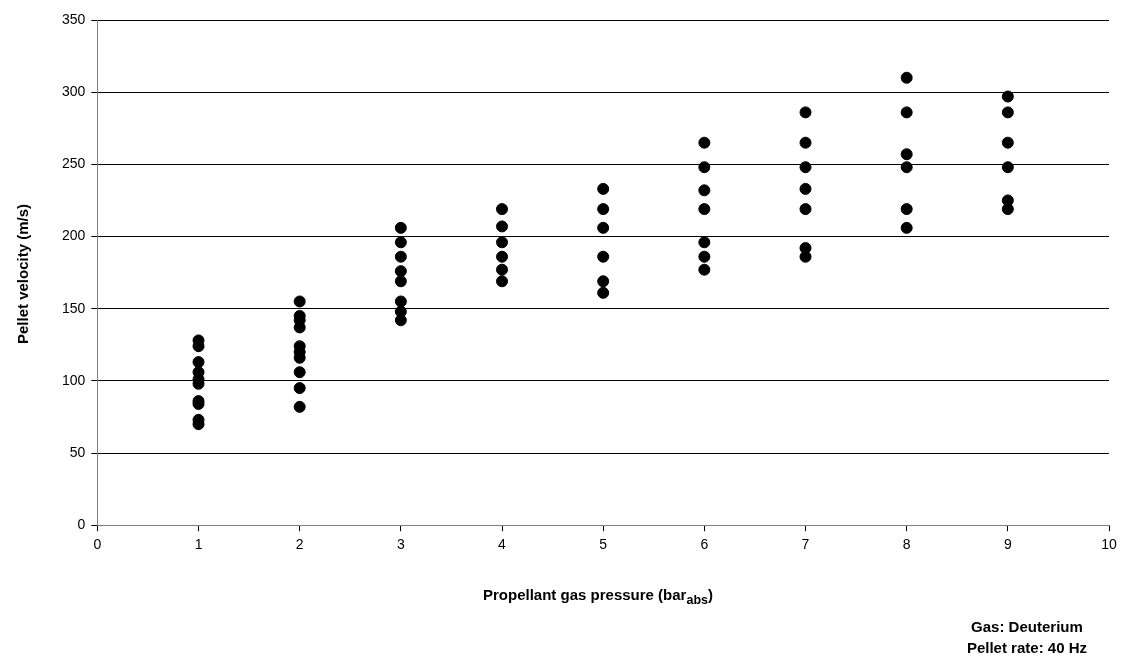  What do you see at coordinates (198, 544) in the screenshot?
I see `x-tick-label: 1` at bounding box center [198, 544].